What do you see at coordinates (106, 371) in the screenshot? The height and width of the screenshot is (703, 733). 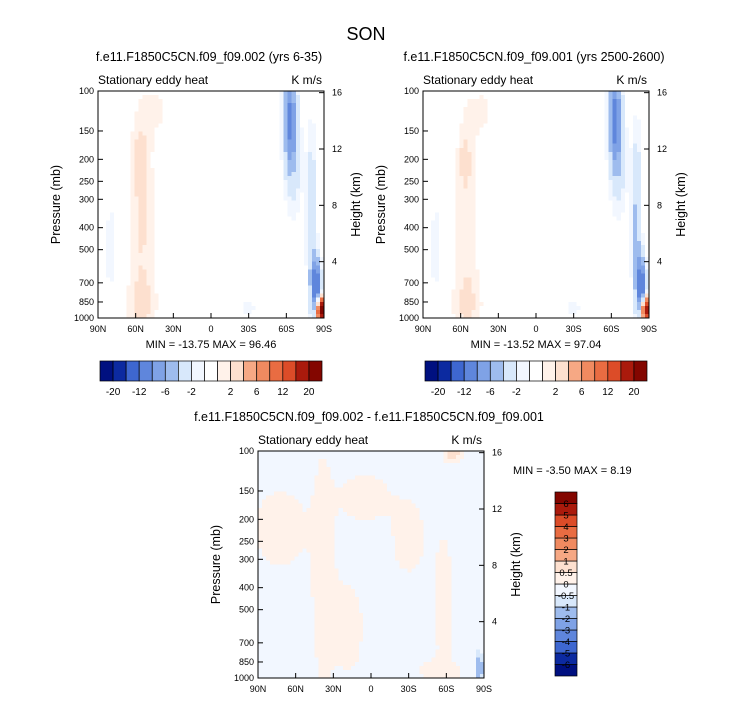 I see `colorbar-box` at bounding box center [106, 371].